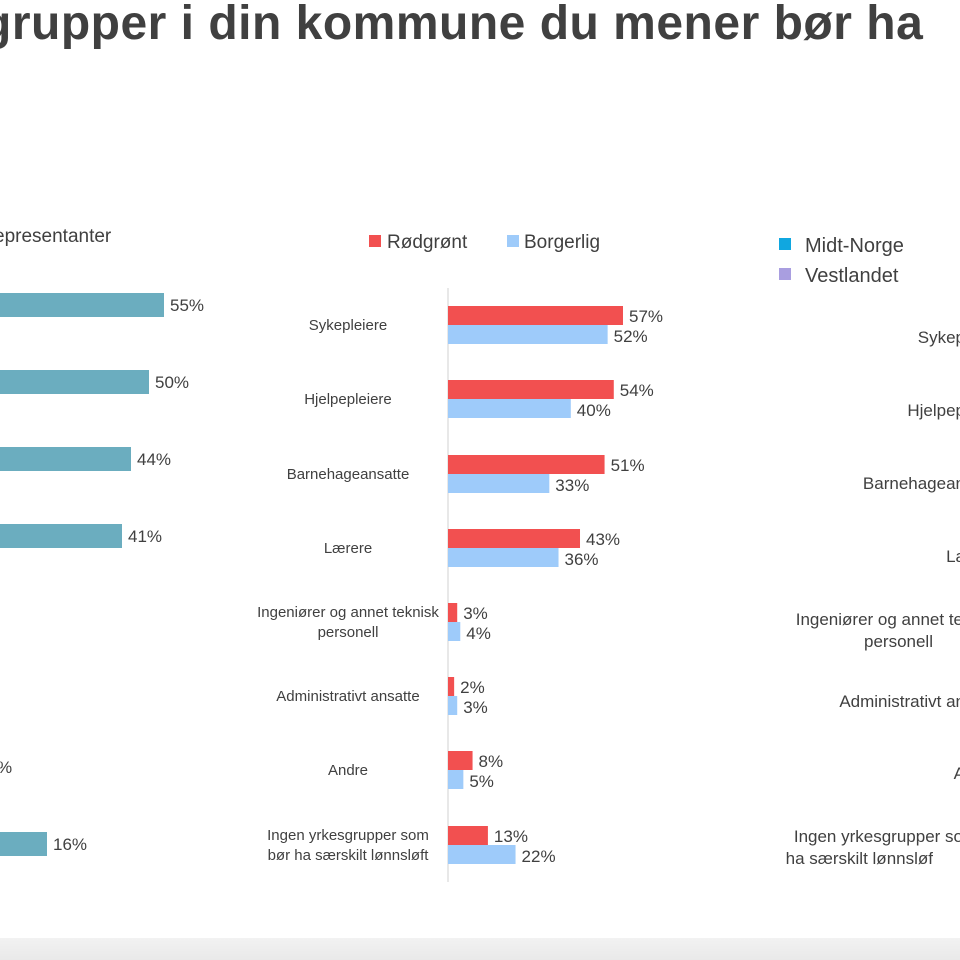 This screenshot has height=960, width=960. What do you see at coordinates (860, 858) in the screenshot?
I see `right-category-label: ha særskilt lønnsløf` at bounding box center [860, 858].